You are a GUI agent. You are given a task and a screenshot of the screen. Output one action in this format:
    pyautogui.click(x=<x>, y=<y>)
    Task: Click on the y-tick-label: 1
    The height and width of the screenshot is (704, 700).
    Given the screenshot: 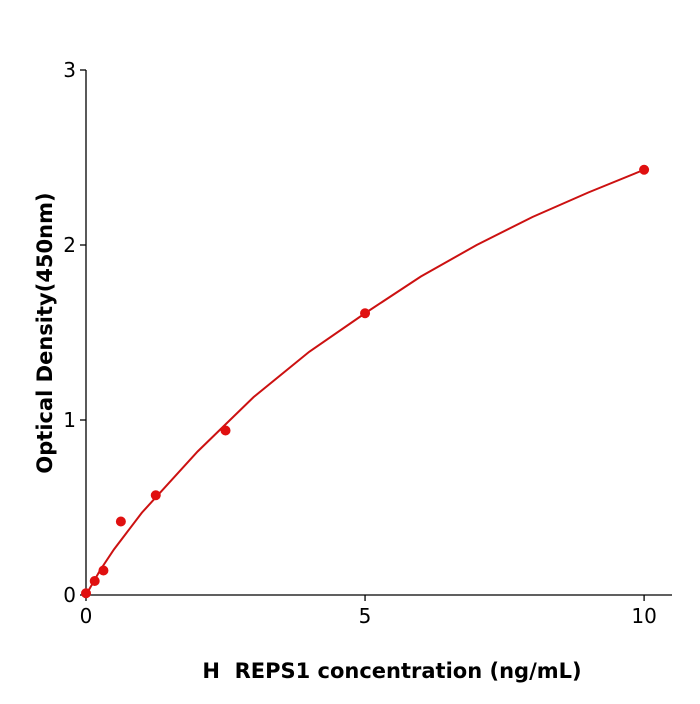 What is the action you would take?
    pyautogui.click(x=69, y=420)
    